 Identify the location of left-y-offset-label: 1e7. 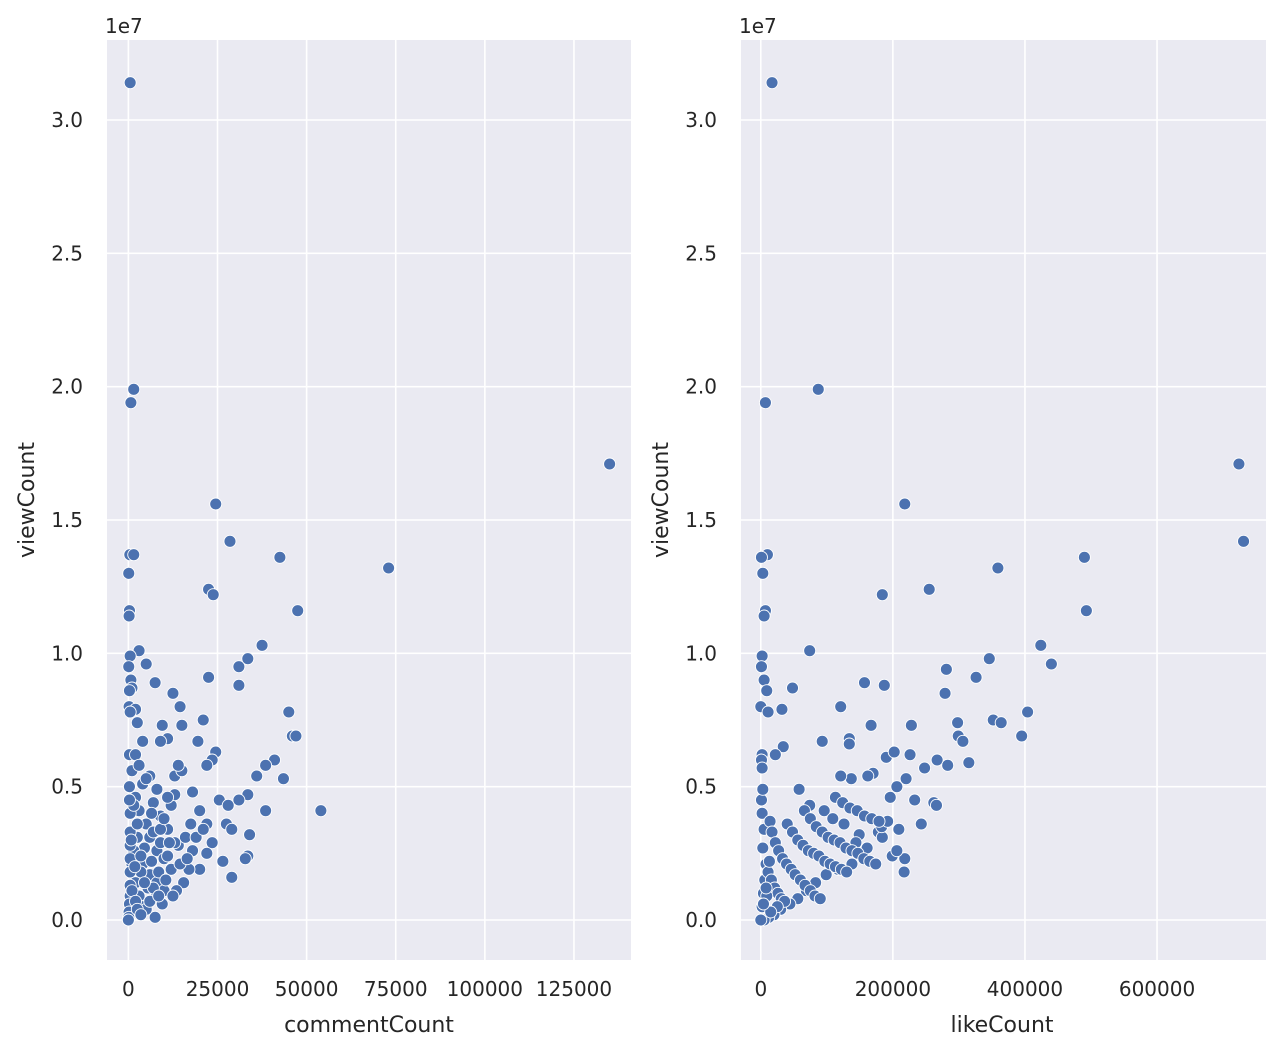
(124, 26).